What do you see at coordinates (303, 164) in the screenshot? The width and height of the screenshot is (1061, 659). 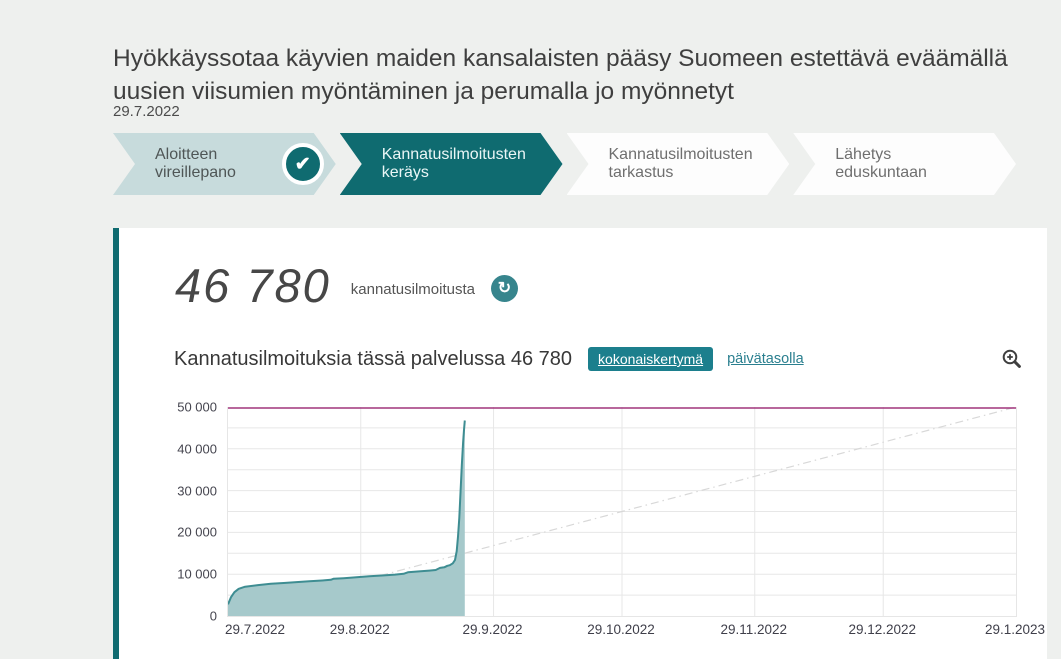 I see `check-icon: ✔` at bounding box center [303, 164].